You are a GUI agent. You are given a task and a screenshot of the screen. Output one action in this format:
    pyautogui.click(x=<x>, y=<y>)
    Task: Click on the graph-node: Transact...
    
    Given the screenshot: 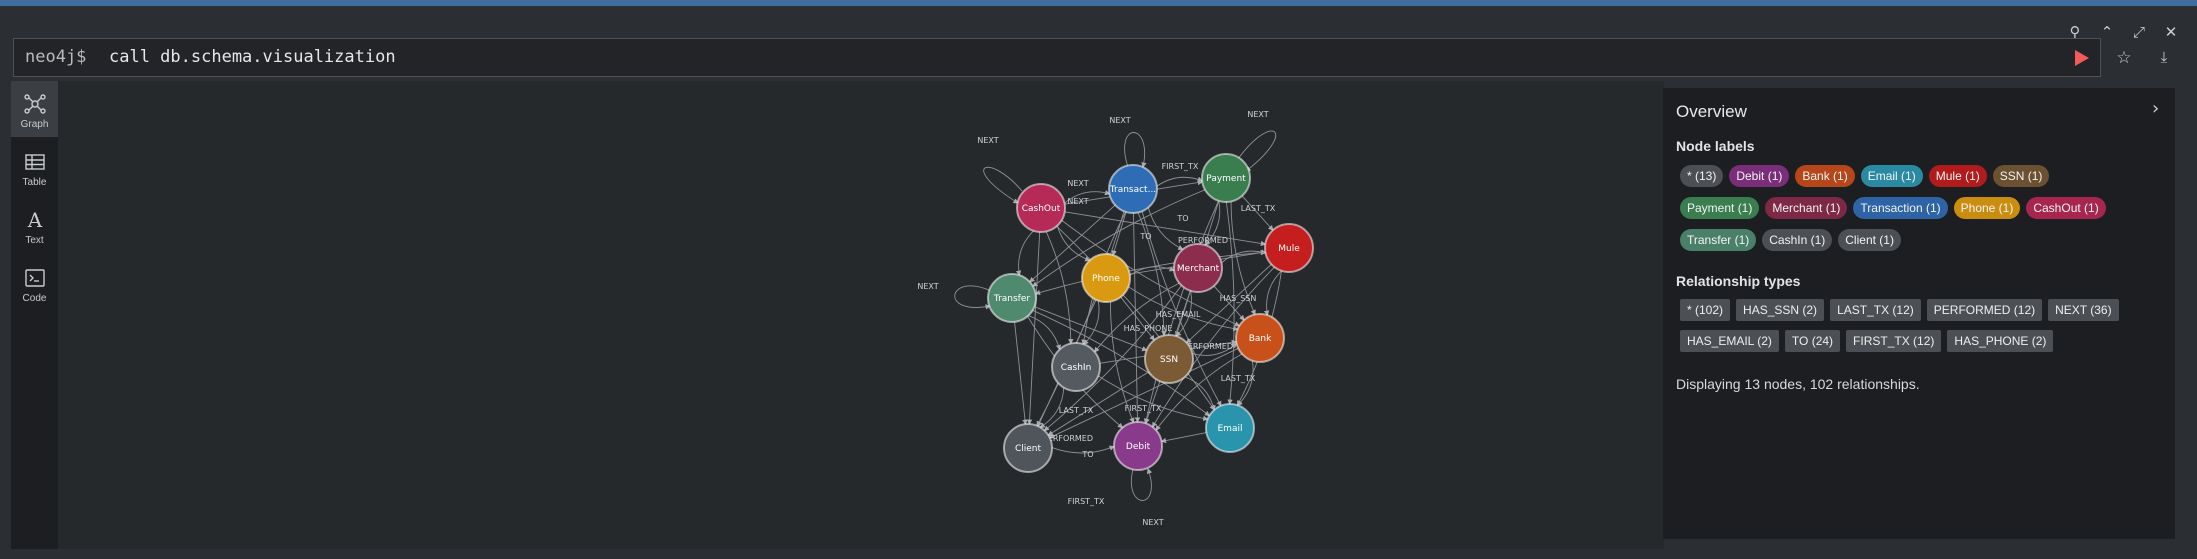 What is the action you would take?
    pyautogui.click(x=1133, y=189)
    